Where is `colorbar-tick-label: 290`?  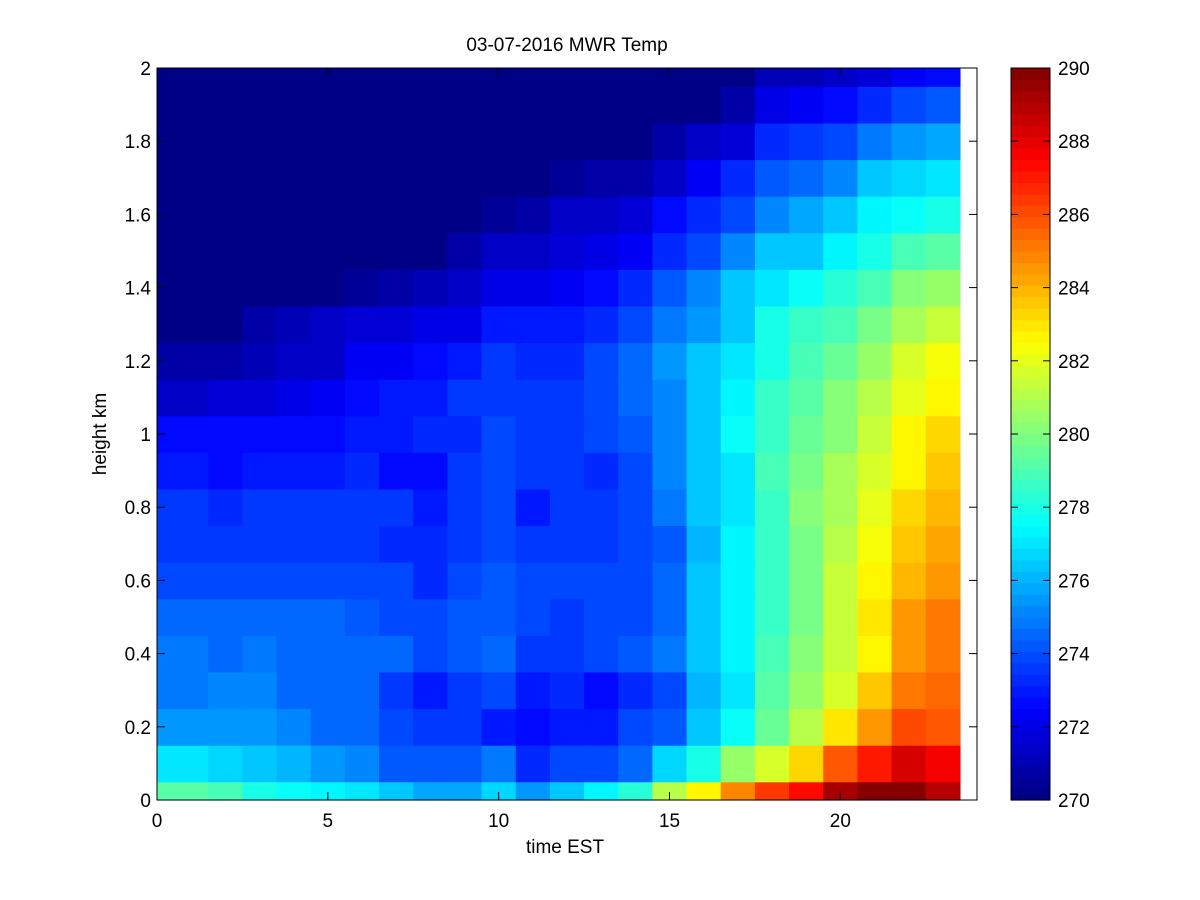 colorbar-tick-label: 290 is located at coordinates (1074, 69).